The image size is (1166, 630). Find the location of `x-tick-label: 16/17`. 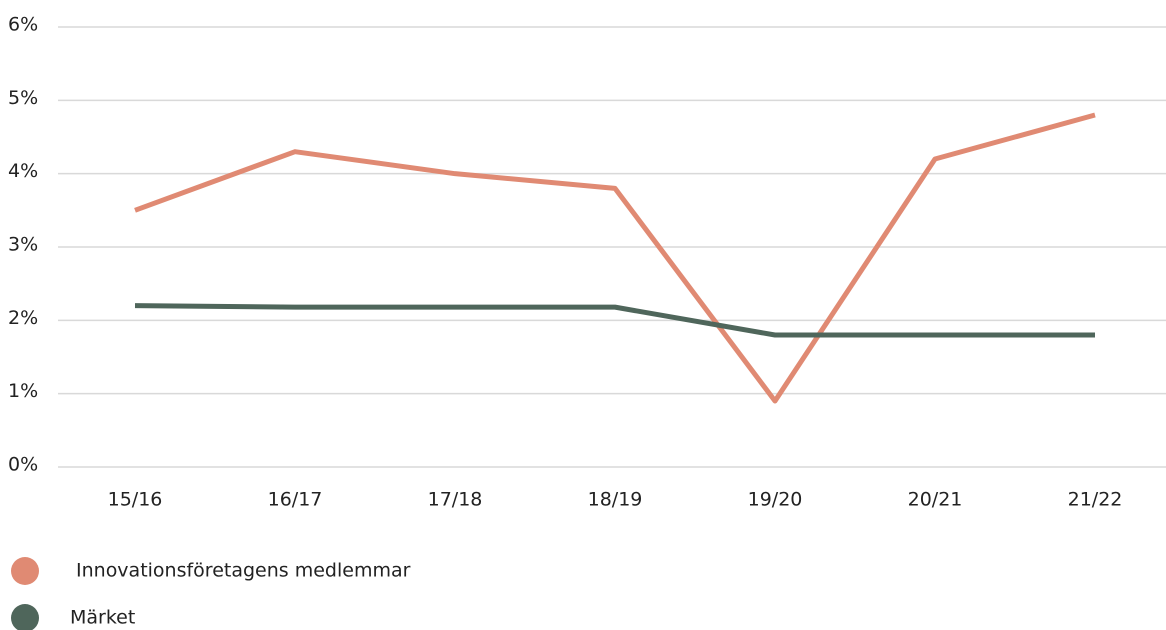

x-tick-label: 16/17 is located at coordinates (295, 500).